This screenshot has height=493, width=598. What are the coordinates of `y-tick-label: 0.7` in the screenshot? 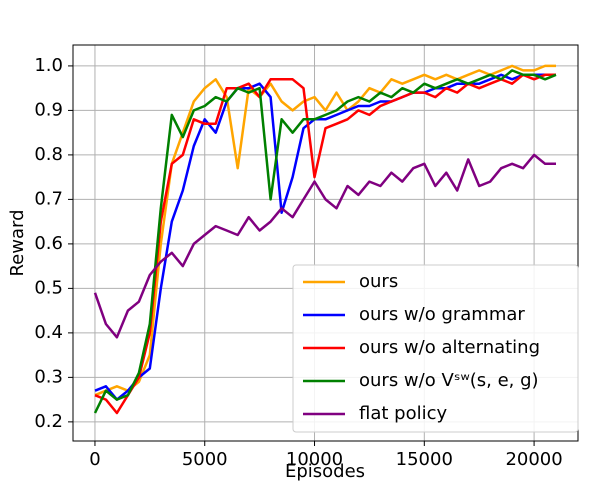 It's located at (48, 198).